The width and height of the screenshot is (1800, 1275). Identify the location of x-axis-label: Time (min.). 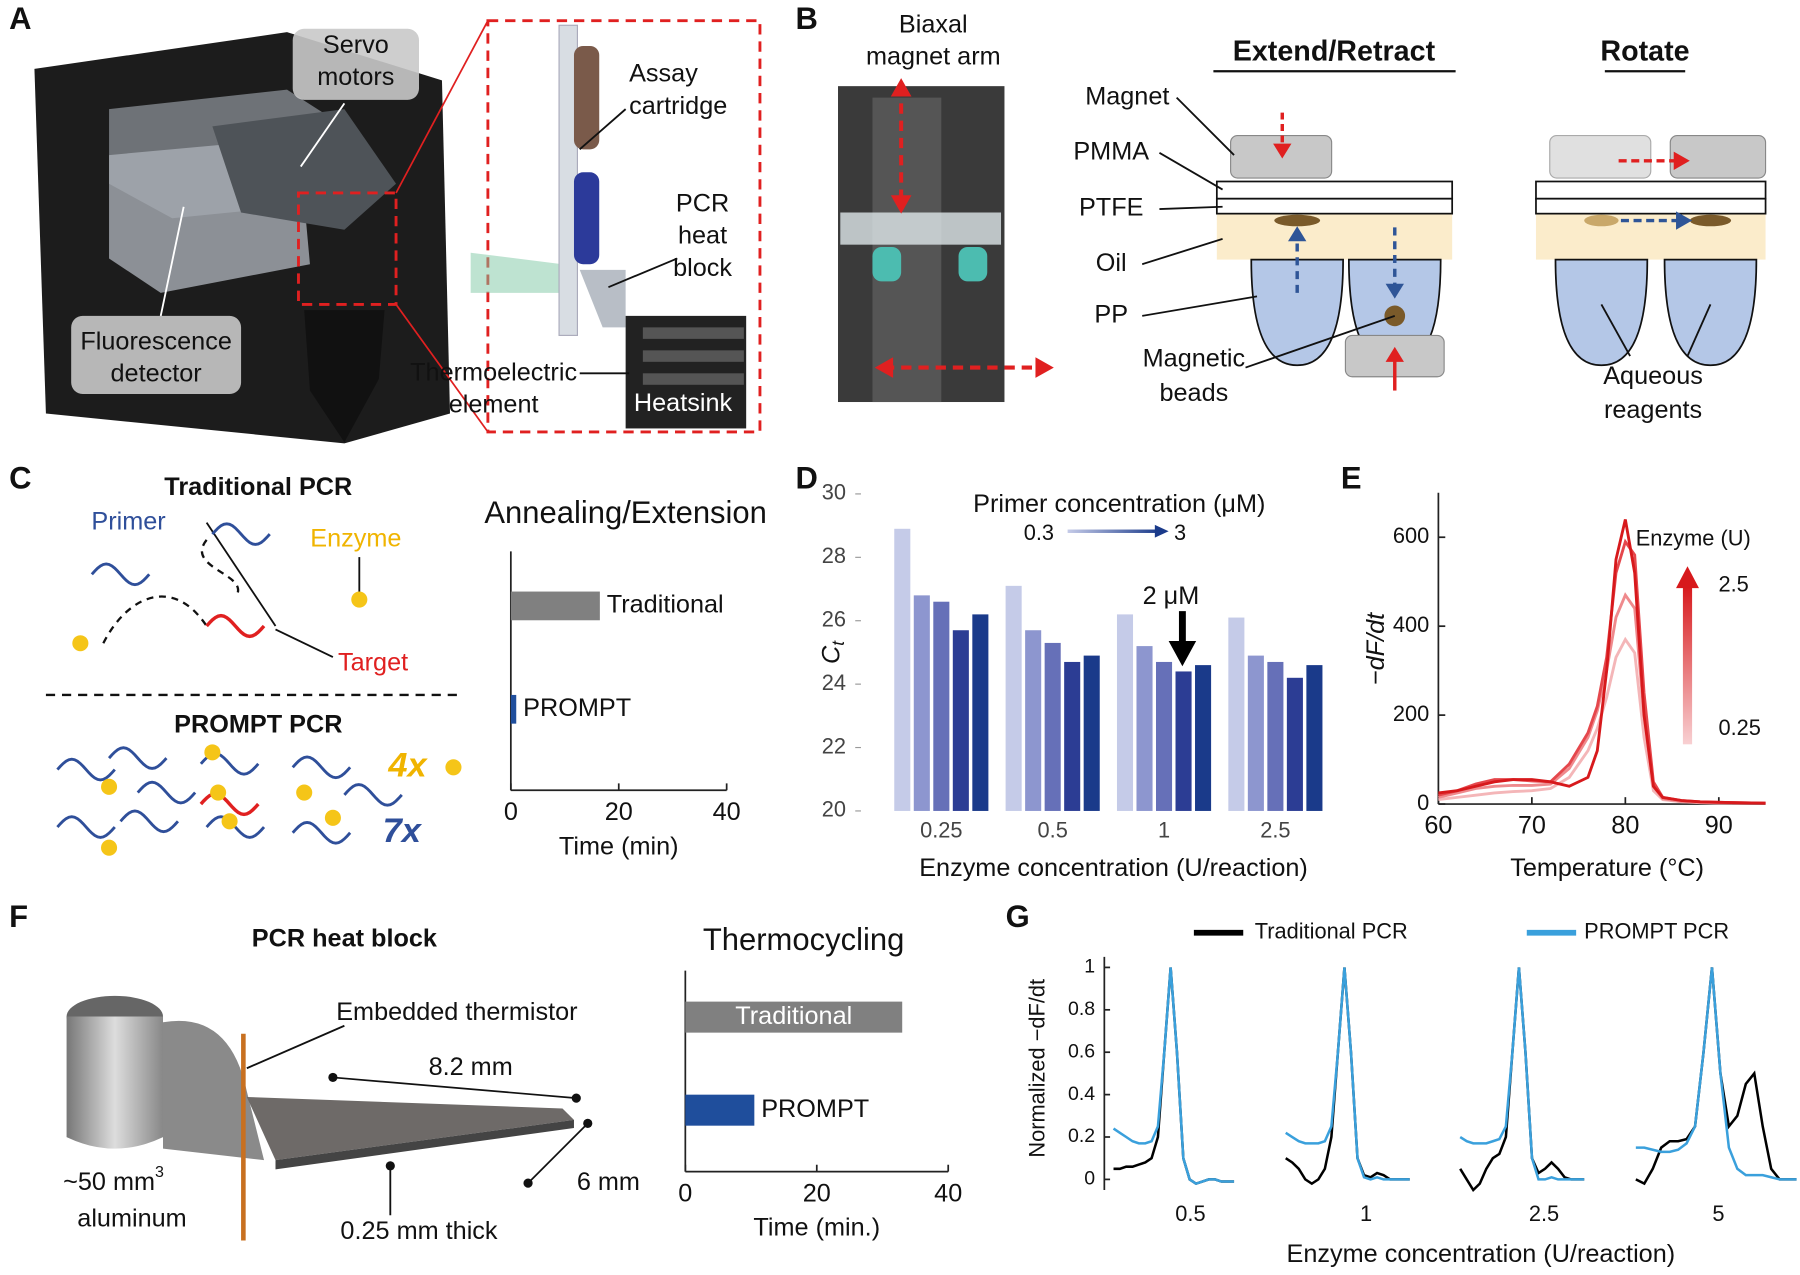
(816, 1228).